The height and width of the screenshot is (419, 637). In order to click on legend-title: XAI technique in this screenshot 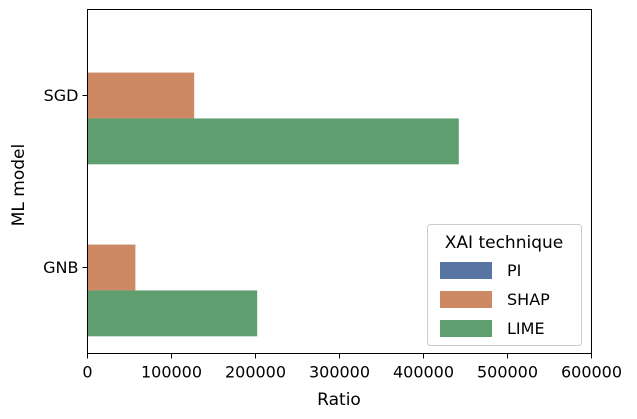, I will do `click(504, 243)`.